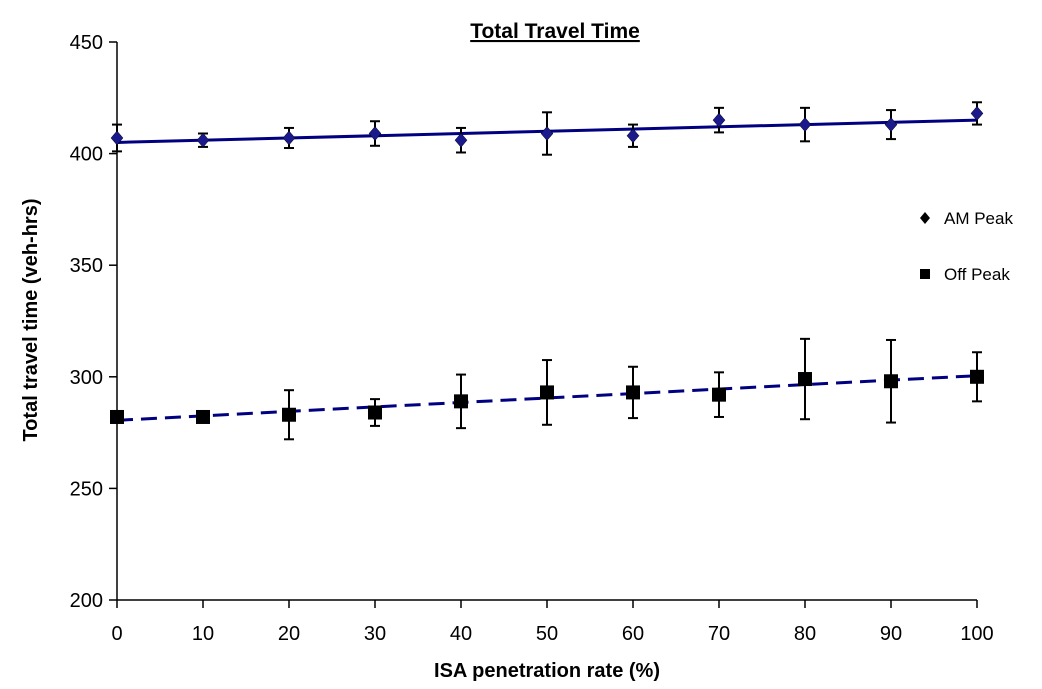  Describe the element at coordinates (552, 622) in the screenshot. I see `x-axis: 0 10 20 30 40 50 60 70 80 90 100` at that location.